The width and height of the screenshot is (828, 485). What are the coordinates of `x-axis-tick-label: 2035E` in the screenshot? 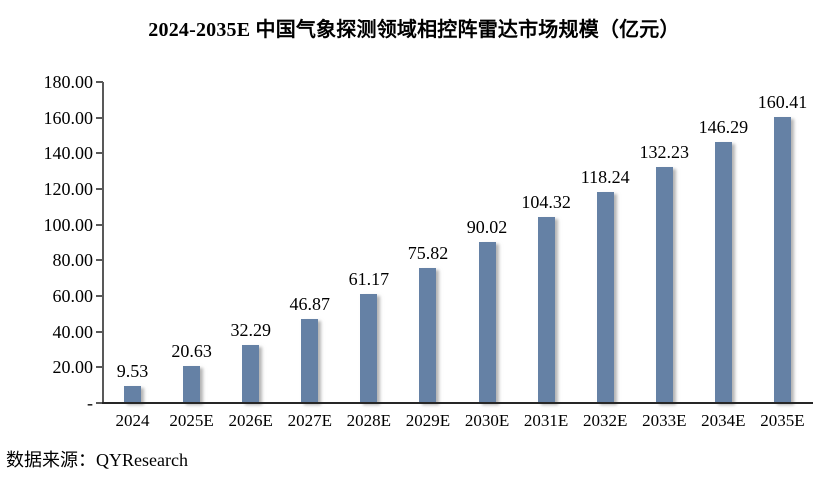 It's located at (782, 420).